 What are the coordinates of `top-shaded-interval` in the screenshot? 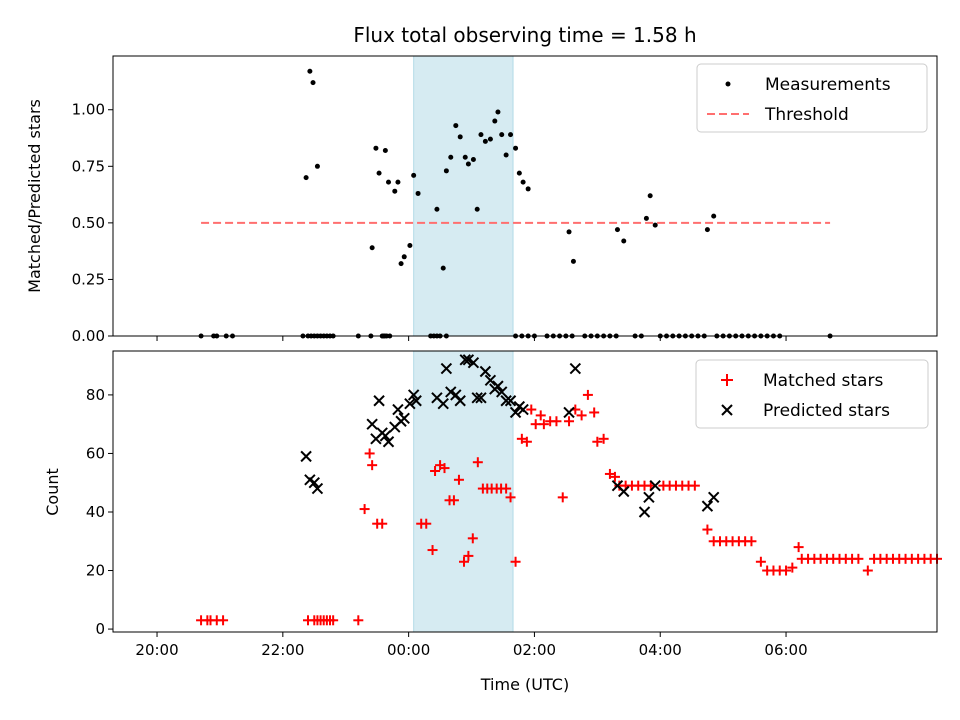 It's located at (463, 196).